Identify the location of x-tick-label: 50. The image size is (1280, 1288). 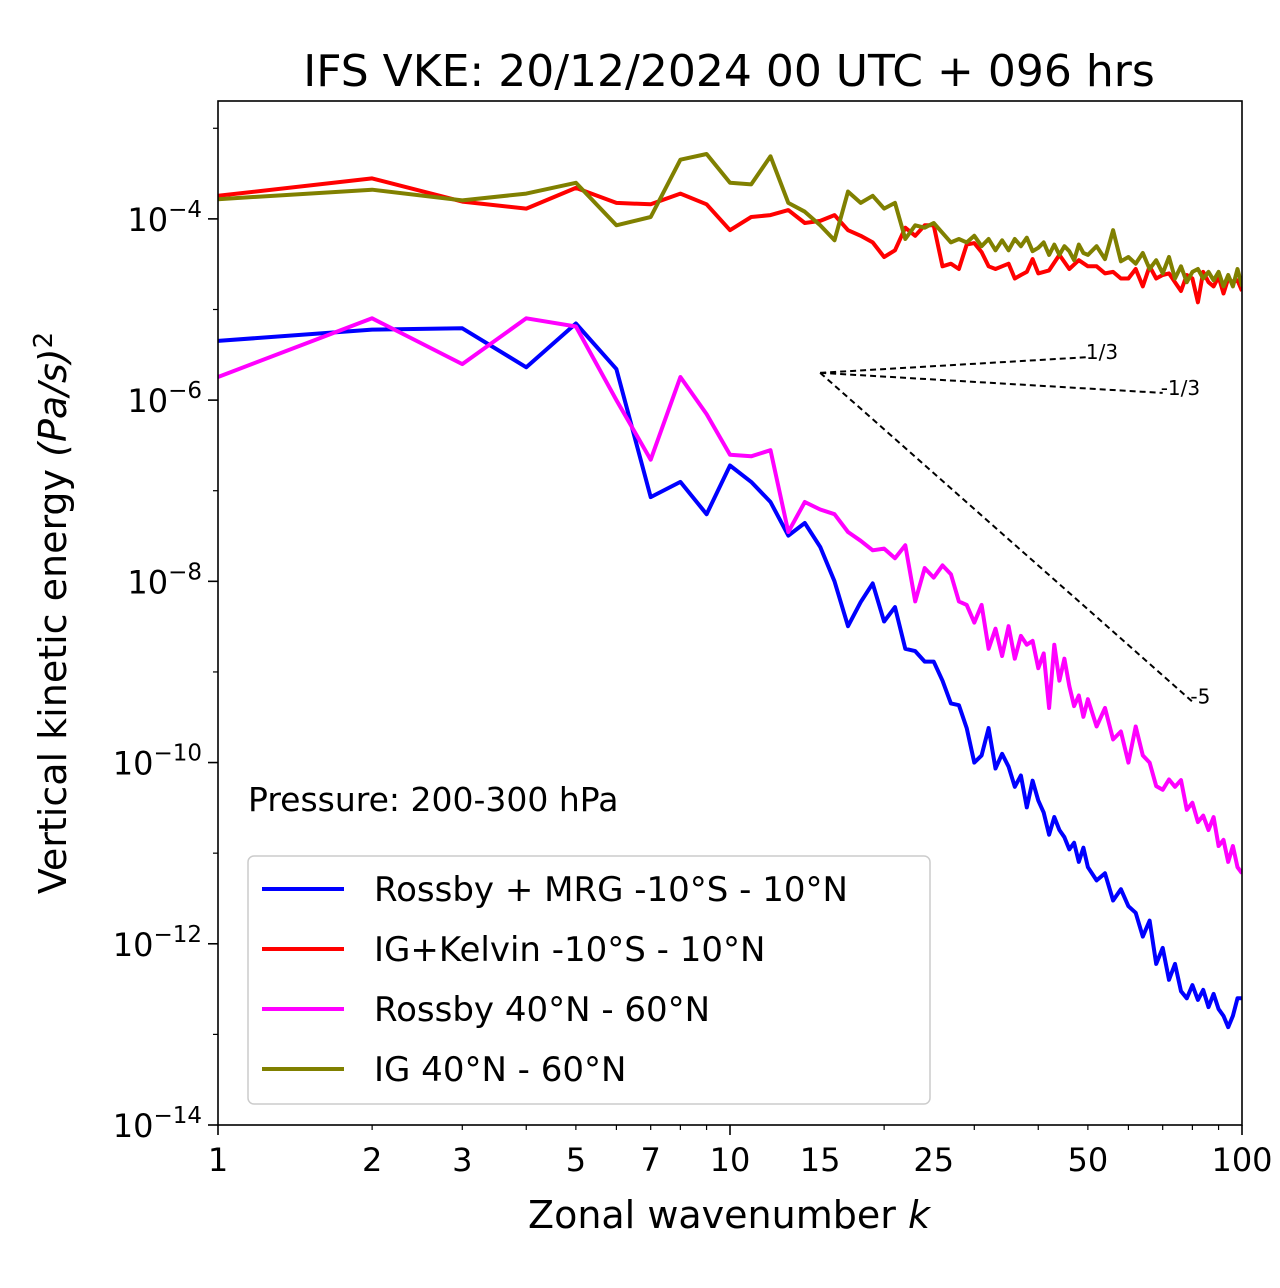
(1088, 1160).